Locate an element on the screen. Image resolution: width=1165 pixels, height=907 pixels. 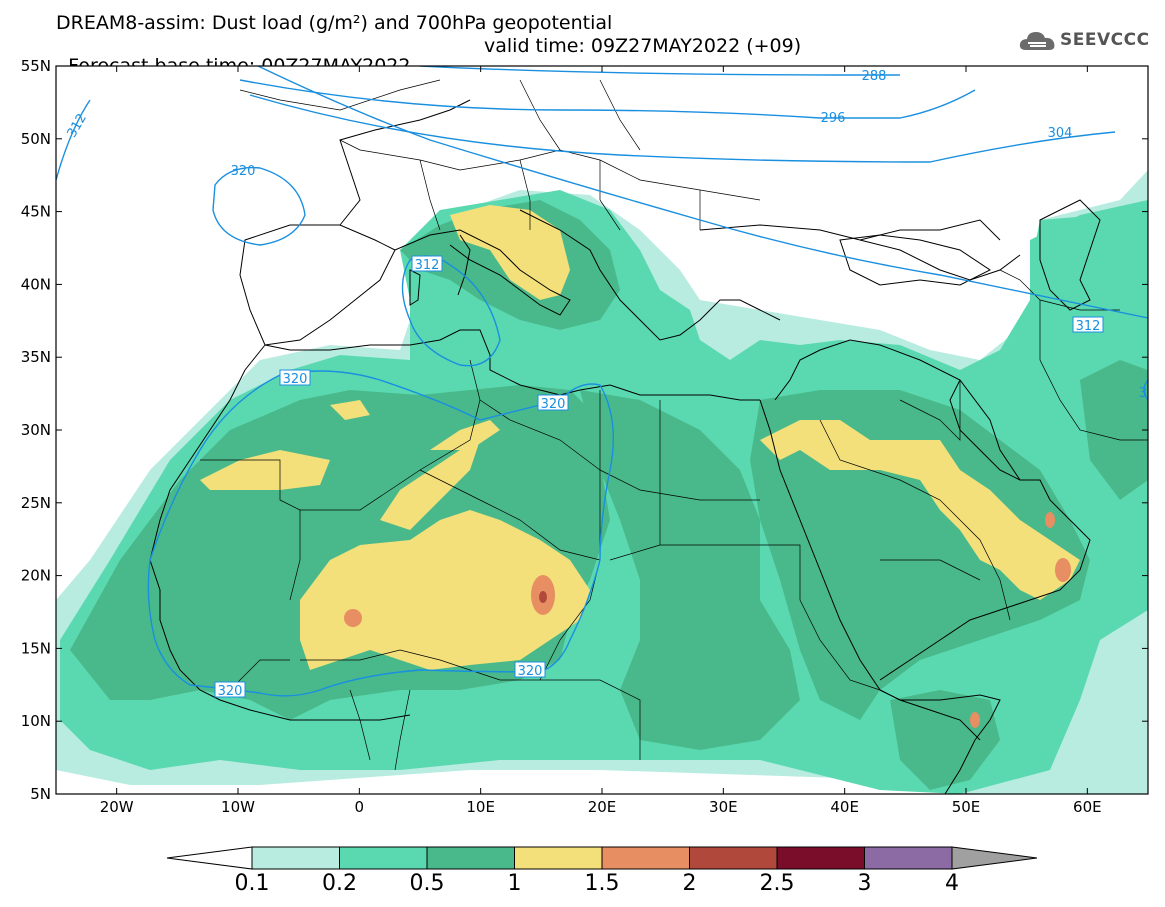
lon-tick-label: 50E is located at coordinates (966, 807).